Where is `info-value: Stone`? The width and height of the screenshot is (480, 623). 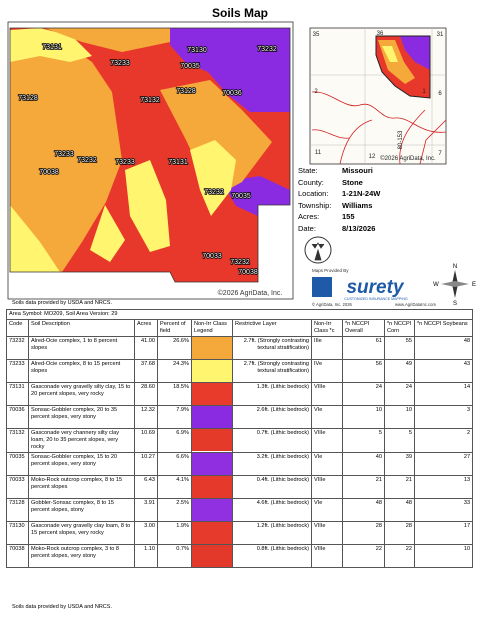 info-value: Stone is located at coordinates (352, 182).